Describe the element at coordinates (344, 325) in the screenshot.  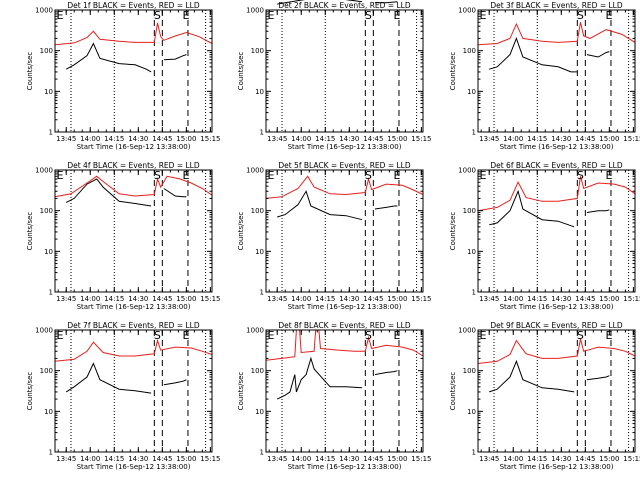
I see `panel-title: Det 8f BLACK = Events, RED = LLD` at that location.